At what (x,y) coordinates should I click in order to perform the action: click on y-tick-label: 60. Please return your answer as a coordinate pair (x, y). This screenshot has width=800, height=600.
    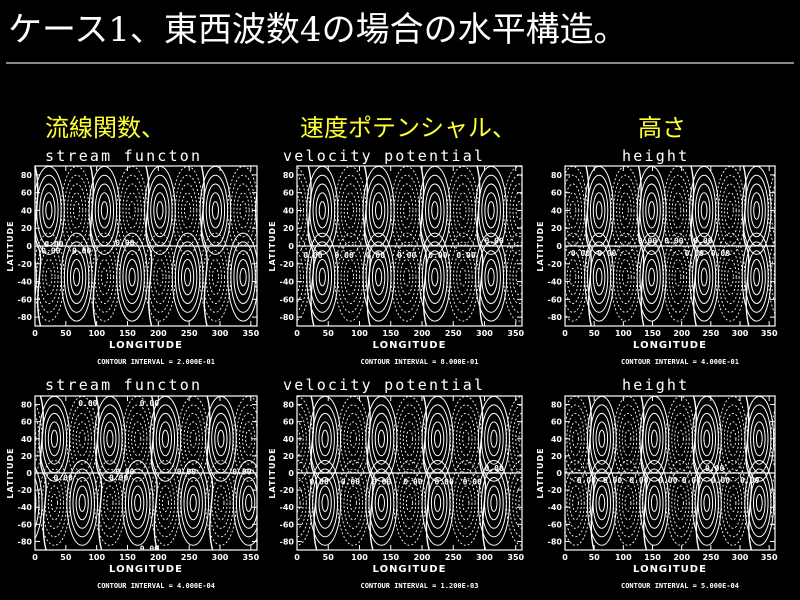
    Looking at the image, I should click on (557, 422).